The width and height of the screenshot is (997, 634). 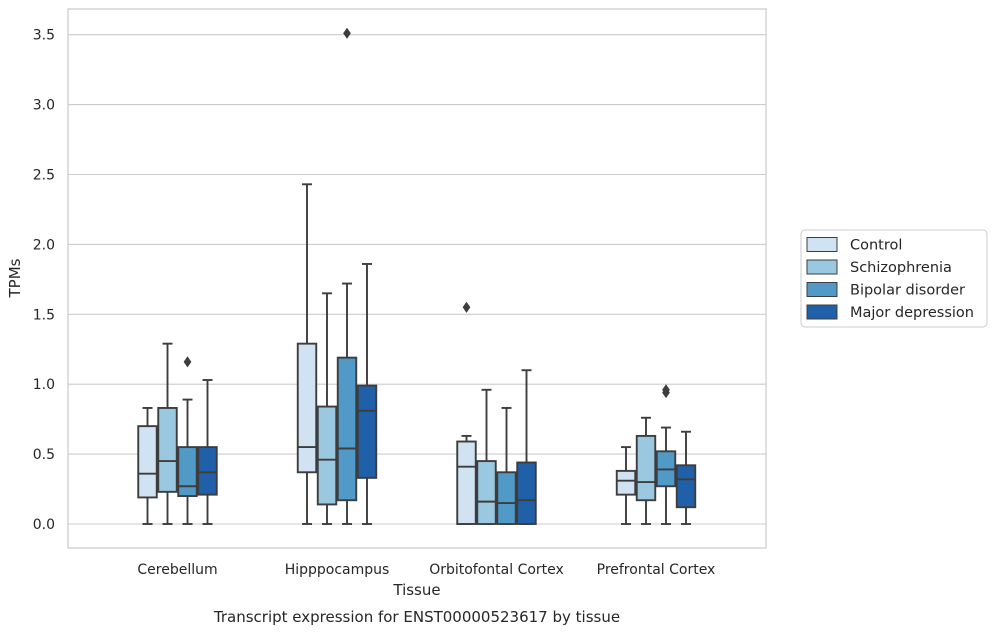 What do you see at coordinates (496, 570) in the screenshot?
I see `x-tick-label: Orbitofontal Cortex` at bounding box center [496, 570].